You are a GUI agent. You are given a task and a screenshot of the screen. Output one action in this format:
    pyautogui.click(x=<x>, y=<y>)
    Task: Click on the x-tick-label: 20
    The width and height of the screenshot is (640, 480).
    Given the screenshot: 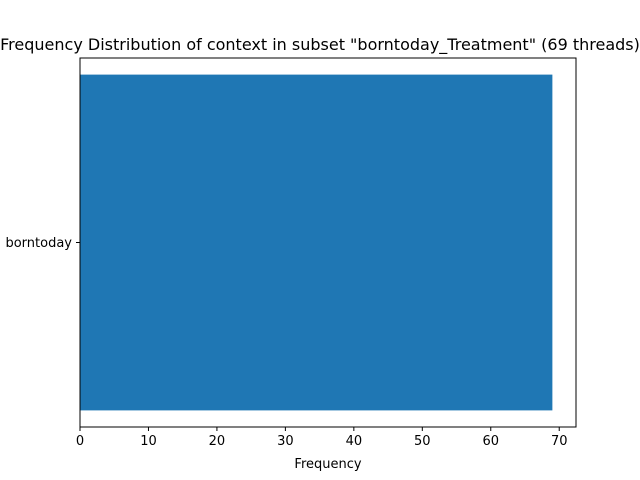 What is the action you would take?
    pyautogui.click(x=217, y=441)
    